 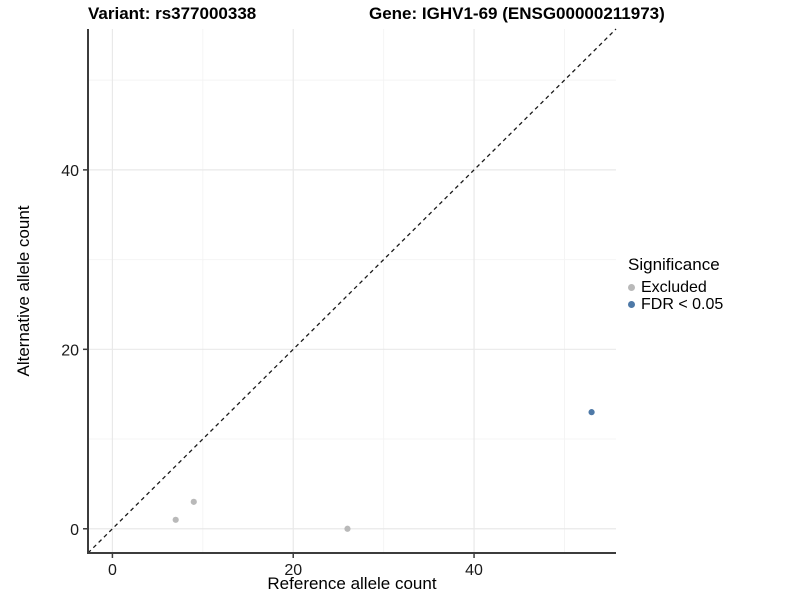 What do you see at coordinates (674, 264) in the screenshot?
I see `legend-title: Significance` at bounding box center [674, 264].